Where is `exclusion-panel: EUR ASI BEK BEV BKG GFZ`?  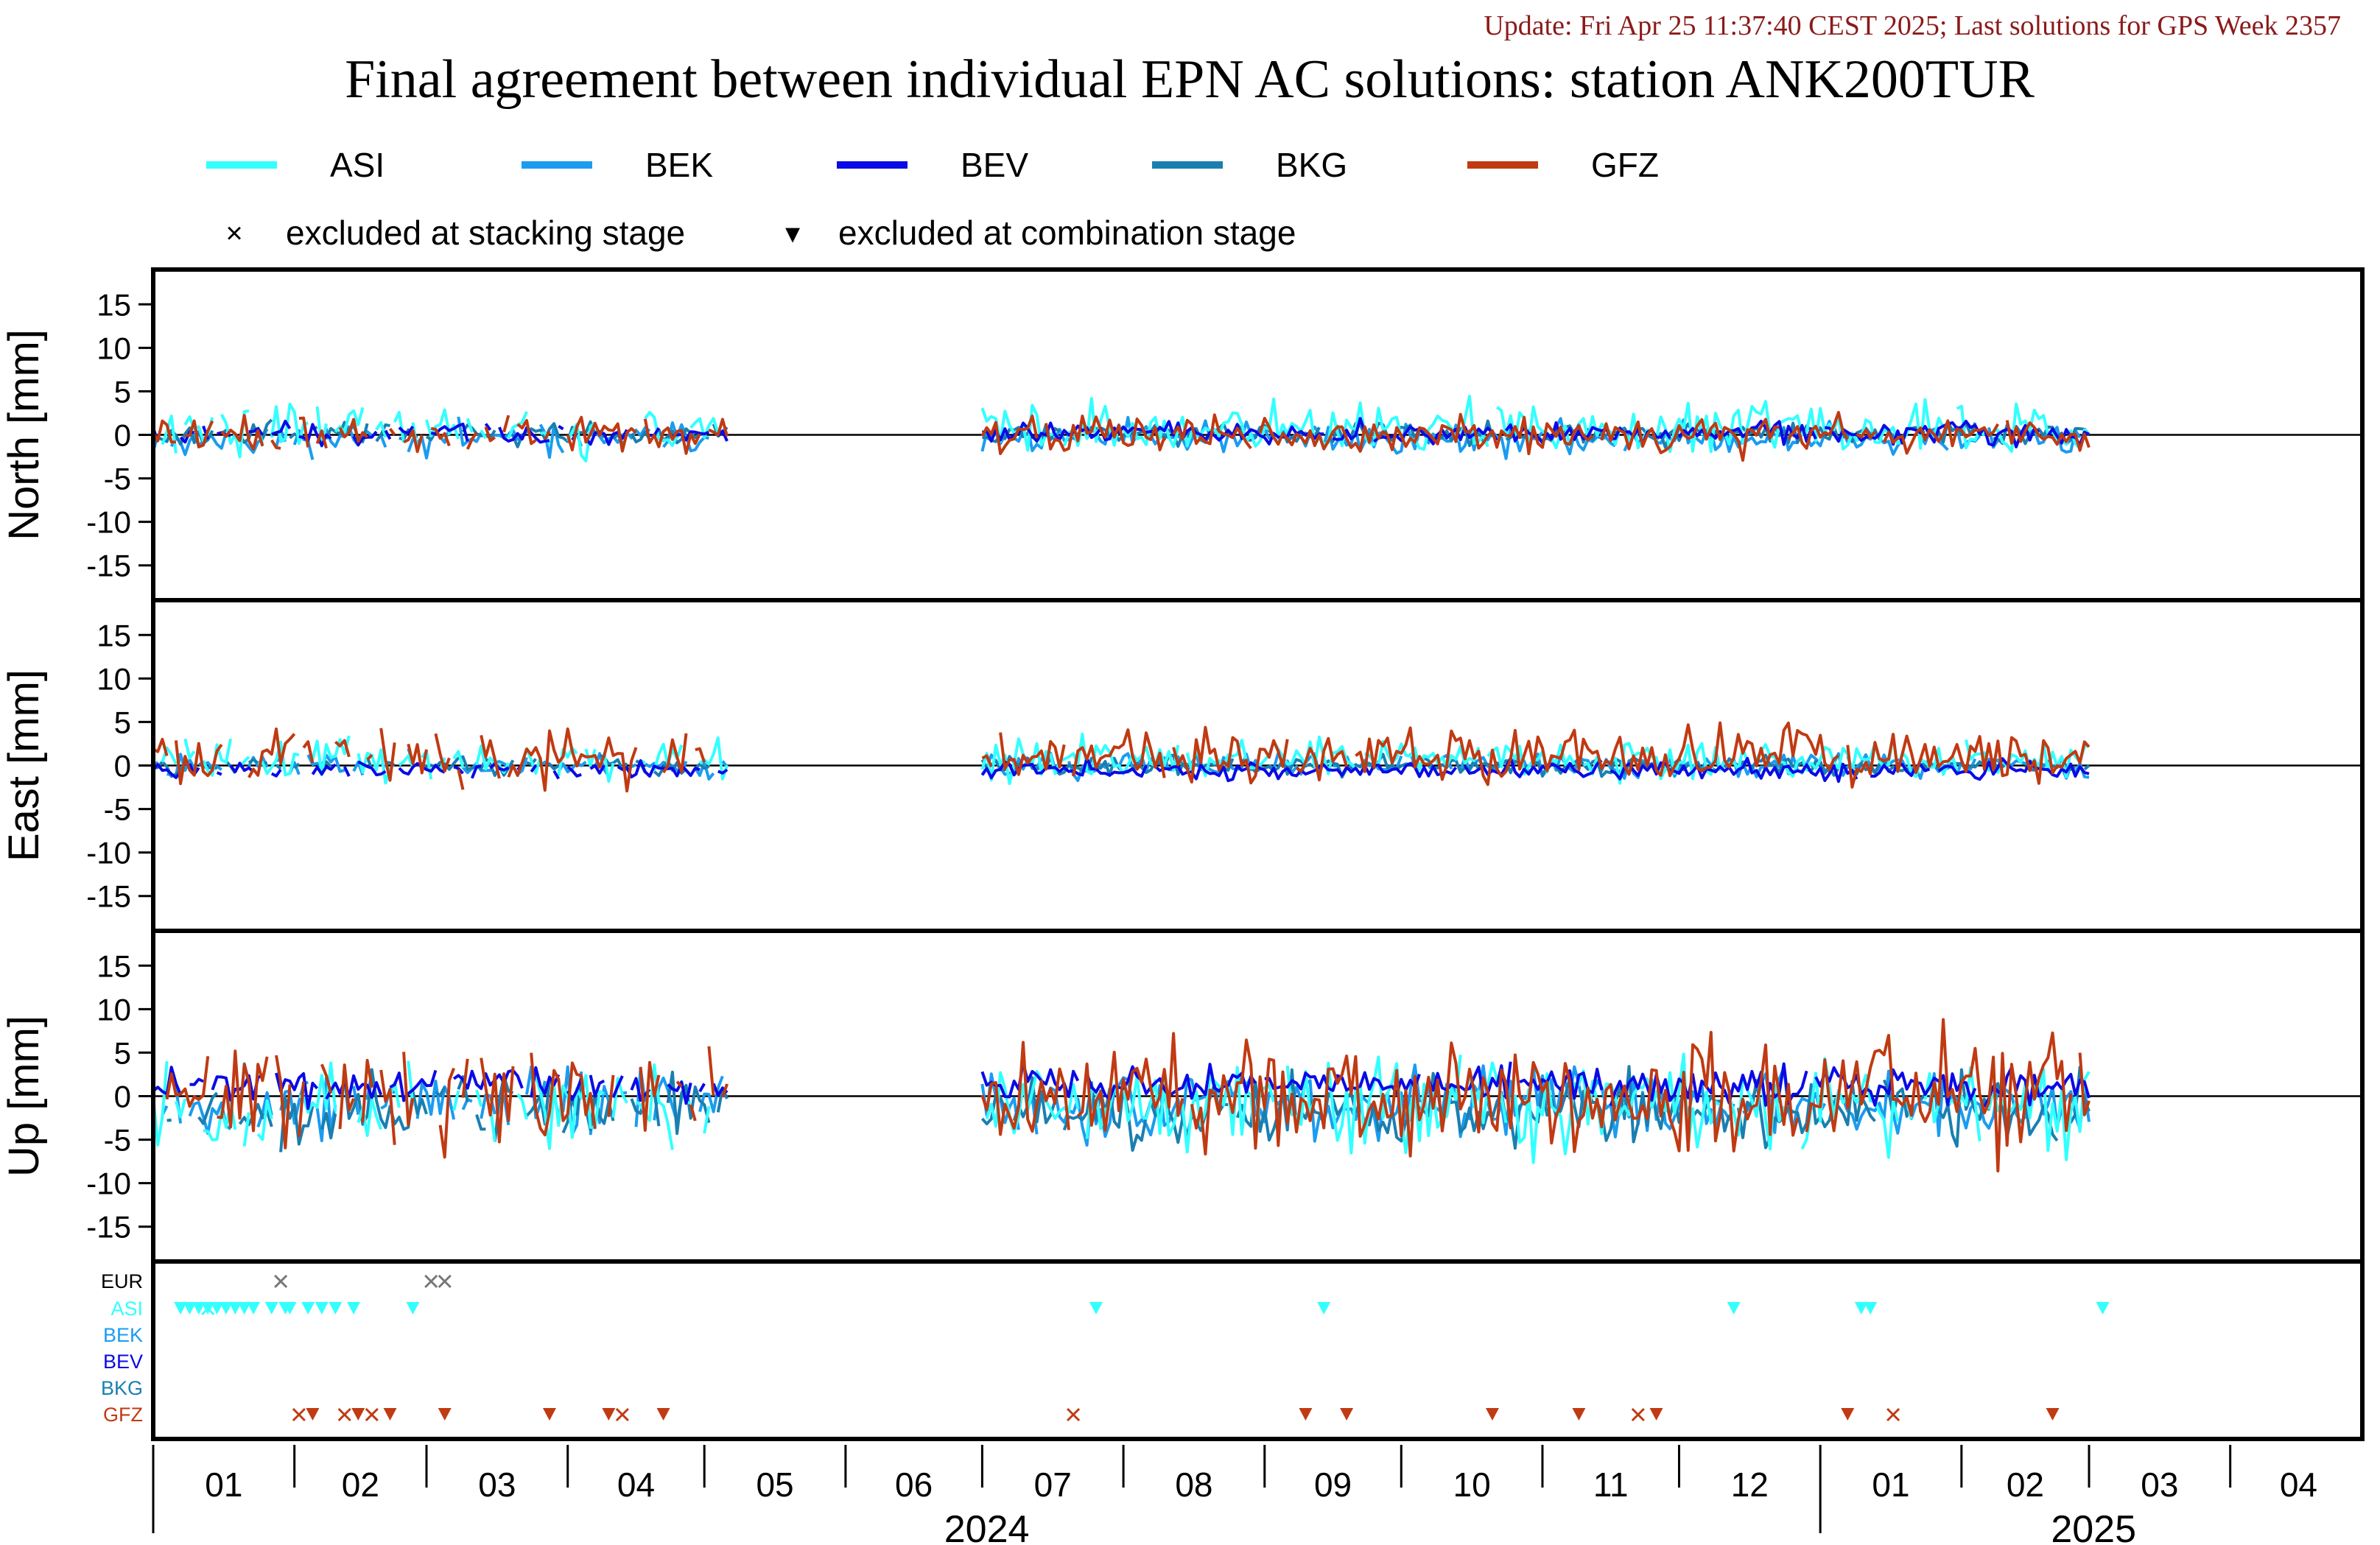
exclusion-panel: EUR ASI BEK BEV BKG GFZ is located at coordinates (1233, 1350).